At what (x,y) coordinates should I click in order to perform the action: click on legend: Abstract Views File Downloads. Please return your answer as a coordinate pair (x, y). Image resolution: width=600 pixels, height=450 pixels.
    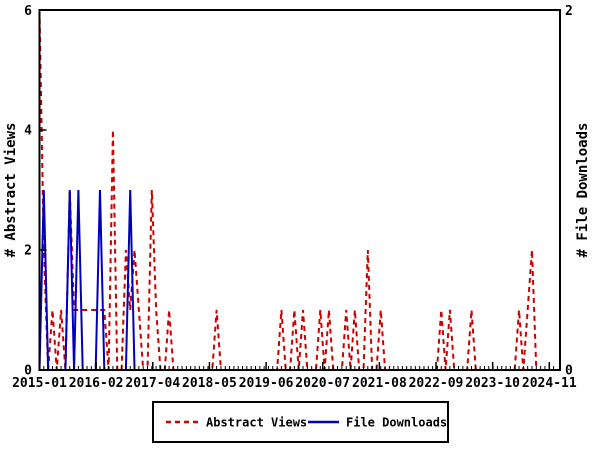
    Looking at the image, I should click on (300, 422).